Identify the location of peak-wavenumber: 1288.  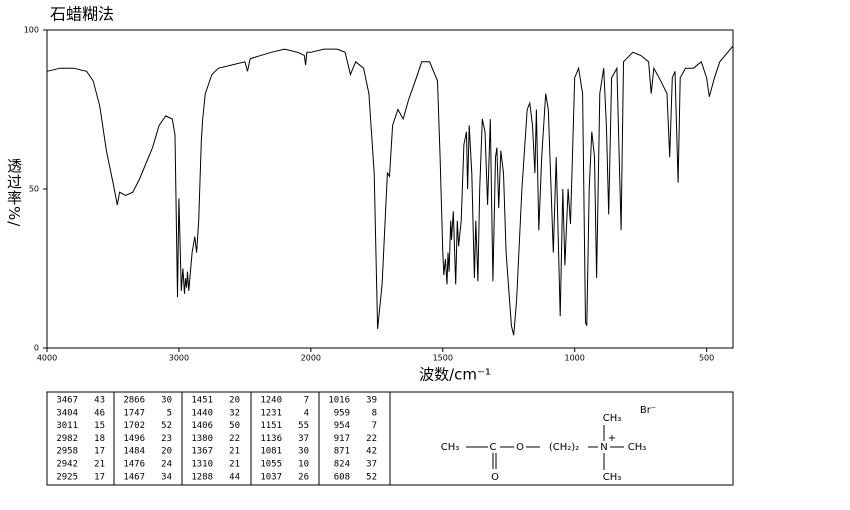
(202, 477).